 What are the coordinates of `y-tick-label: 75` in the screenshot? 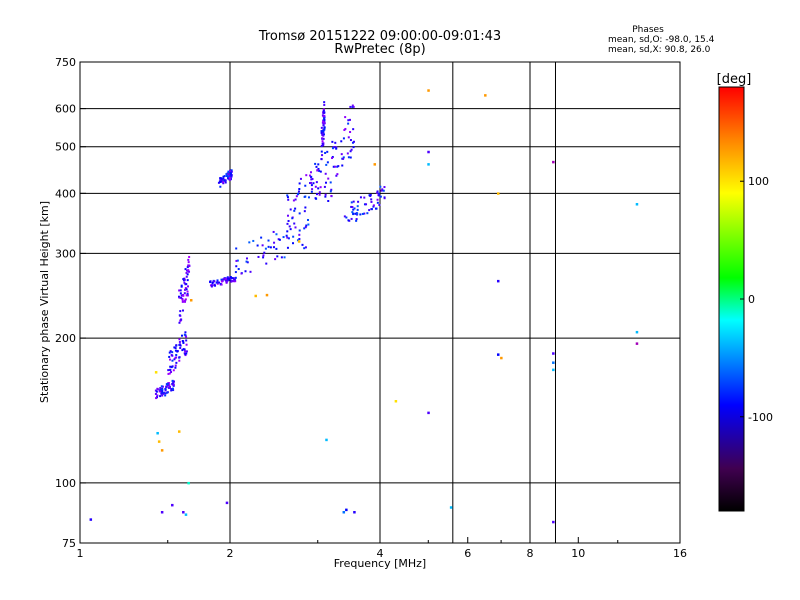 It's located at (69, 543).